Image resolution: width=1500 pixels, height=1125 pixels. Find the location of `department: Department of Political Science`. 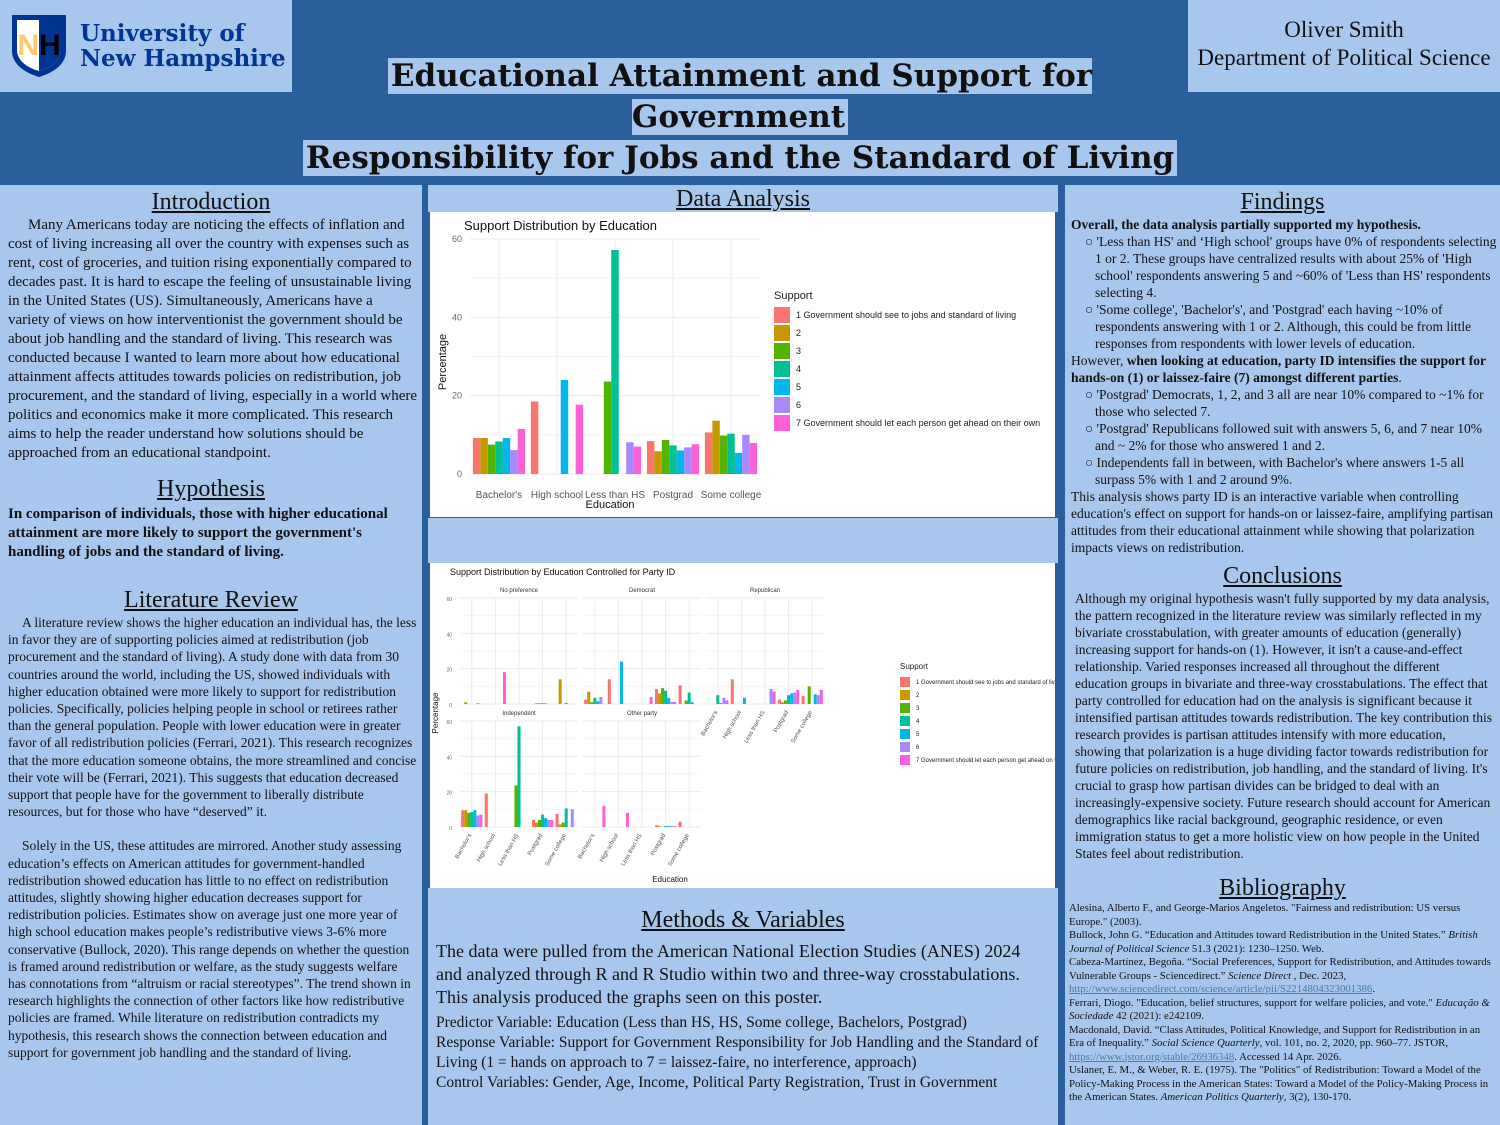

department: Department of Political Science is located at coordinates (1344, 57).